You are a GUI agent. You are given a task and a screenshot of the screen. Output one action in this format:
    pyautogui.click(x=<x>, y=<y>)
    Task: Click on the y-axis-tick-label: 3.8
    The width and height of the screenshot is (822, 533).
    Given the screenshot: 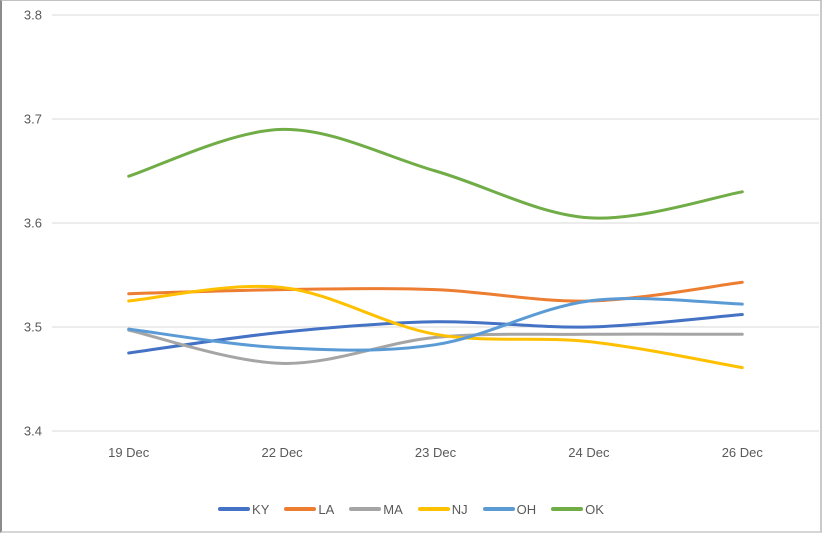 What is the action you would take?
    pyautogui.click(x=33, y=15)
    